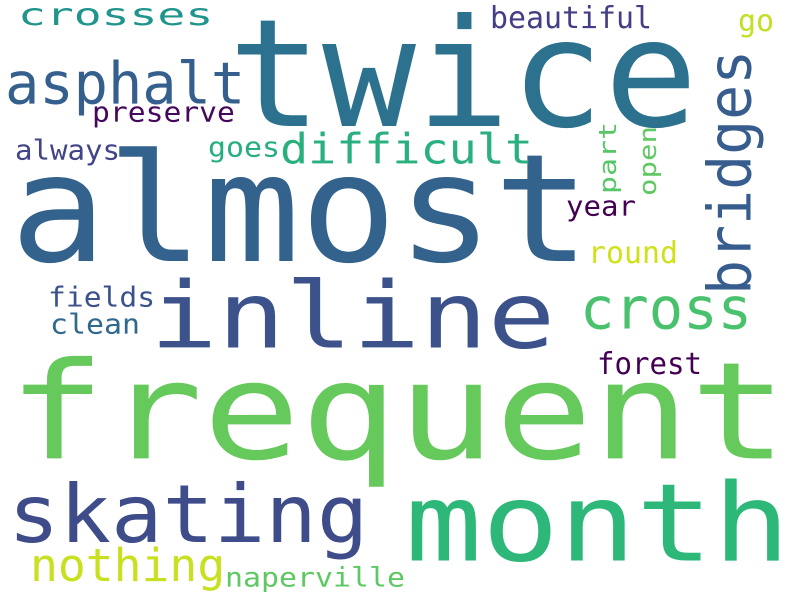 This screenshot has height=600, width=800. What do you see at coordinates (95, 324) in the screenshot?
I see `word-clean: clean` at bounding box center [95, 324].